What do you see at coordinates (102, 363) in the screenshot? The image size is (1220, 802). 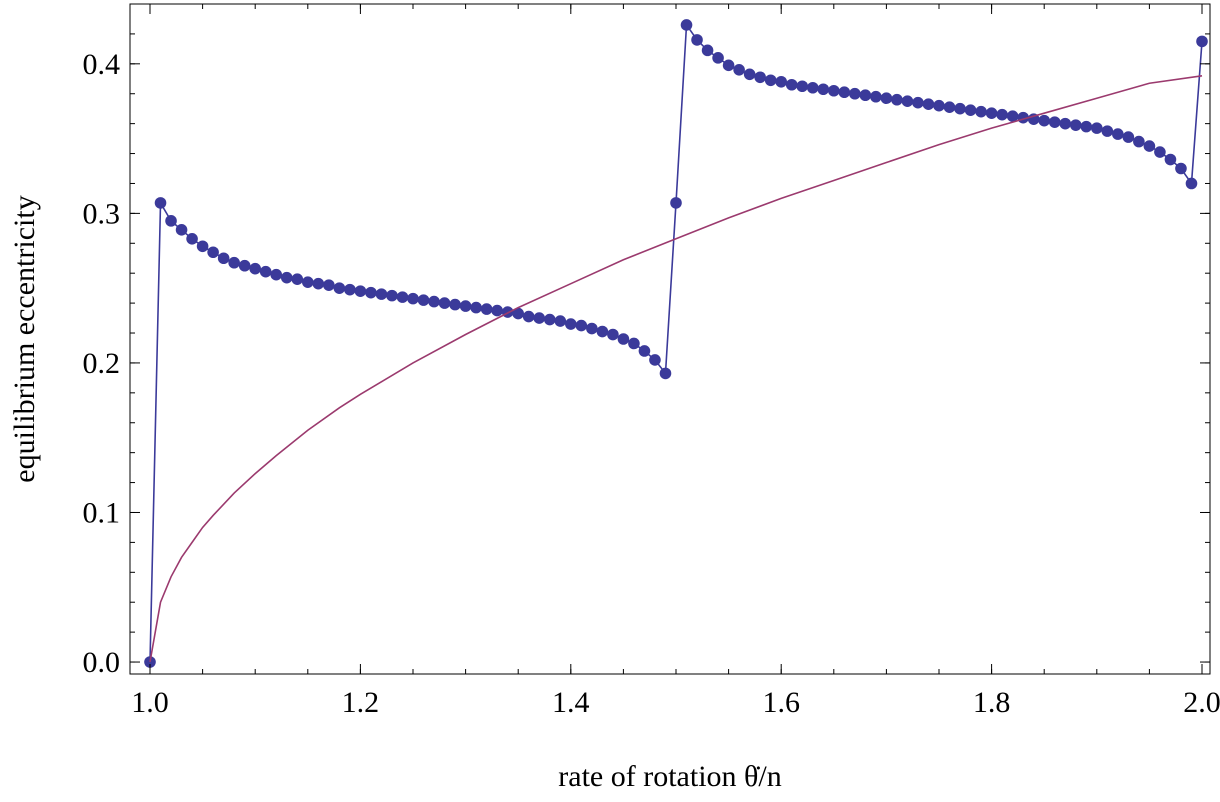 I see `y-tick-label: 0.2` at bounding box center [102, 363].